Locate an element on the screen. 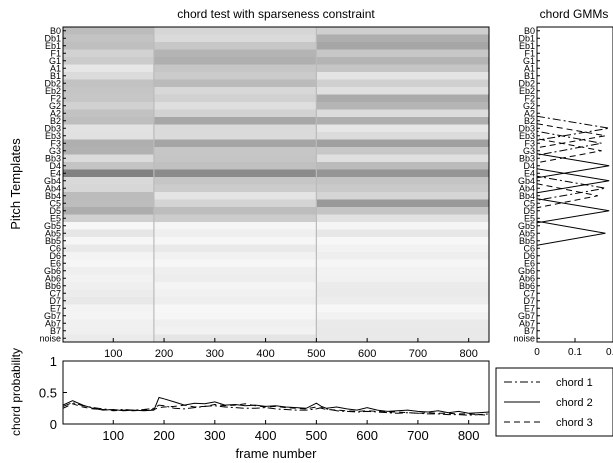 This screenshot has height=463, width=613. heatmap-x-tick-label: 200 is located at coordinates (164, 354).